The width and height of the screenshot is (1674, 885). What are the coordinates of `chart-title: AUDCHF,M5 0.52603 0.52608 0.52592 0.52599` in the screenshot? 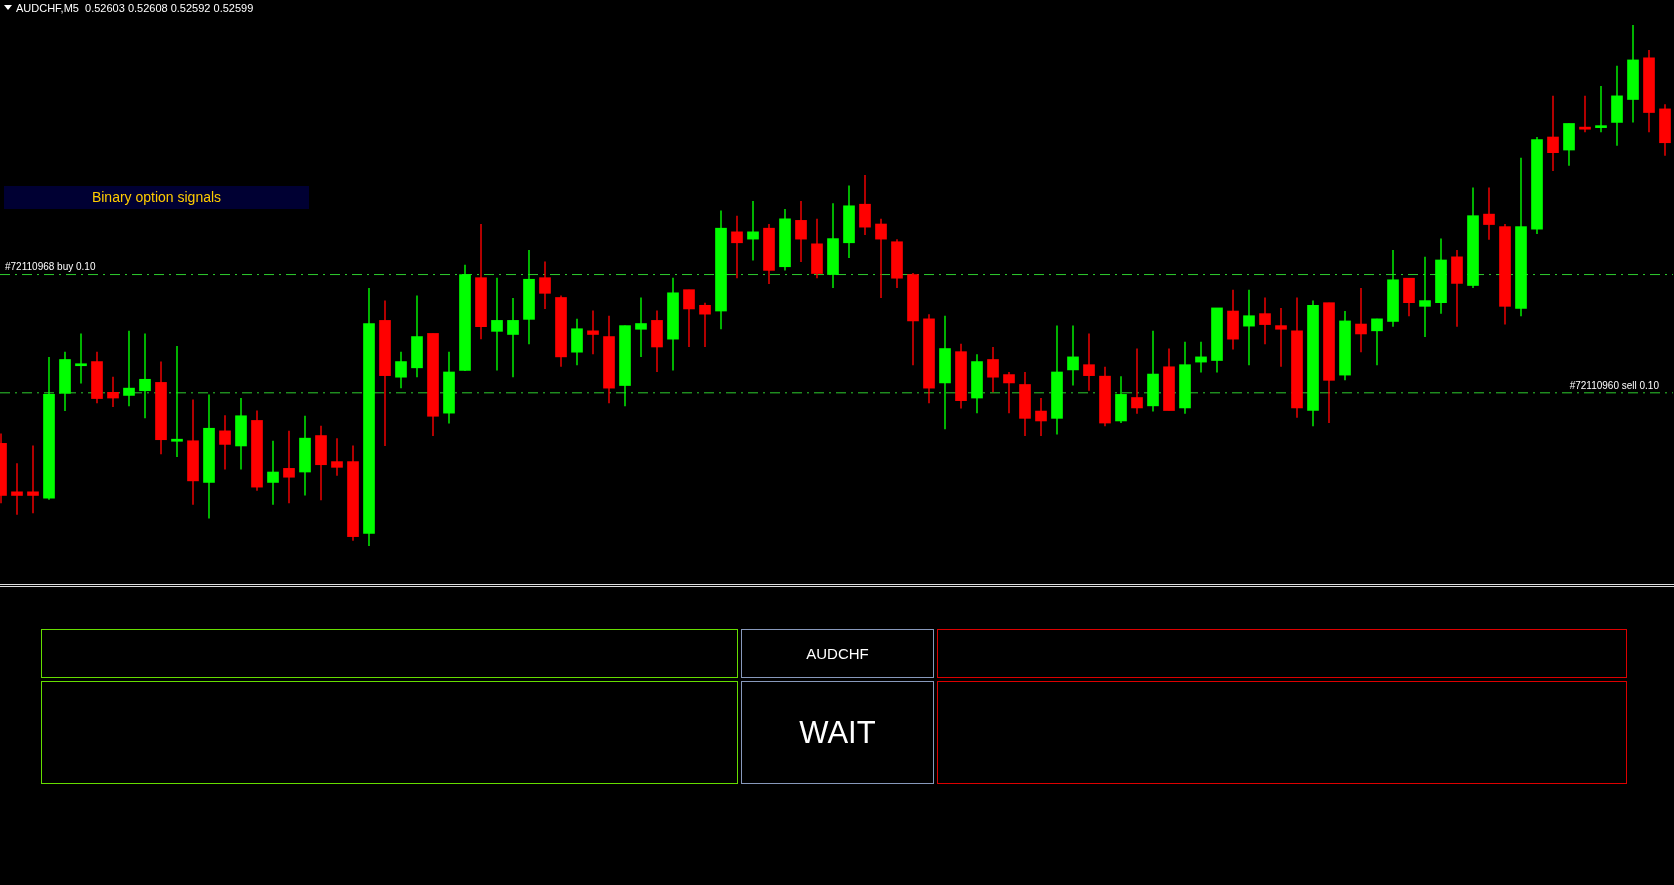 It's located at (135, 8).